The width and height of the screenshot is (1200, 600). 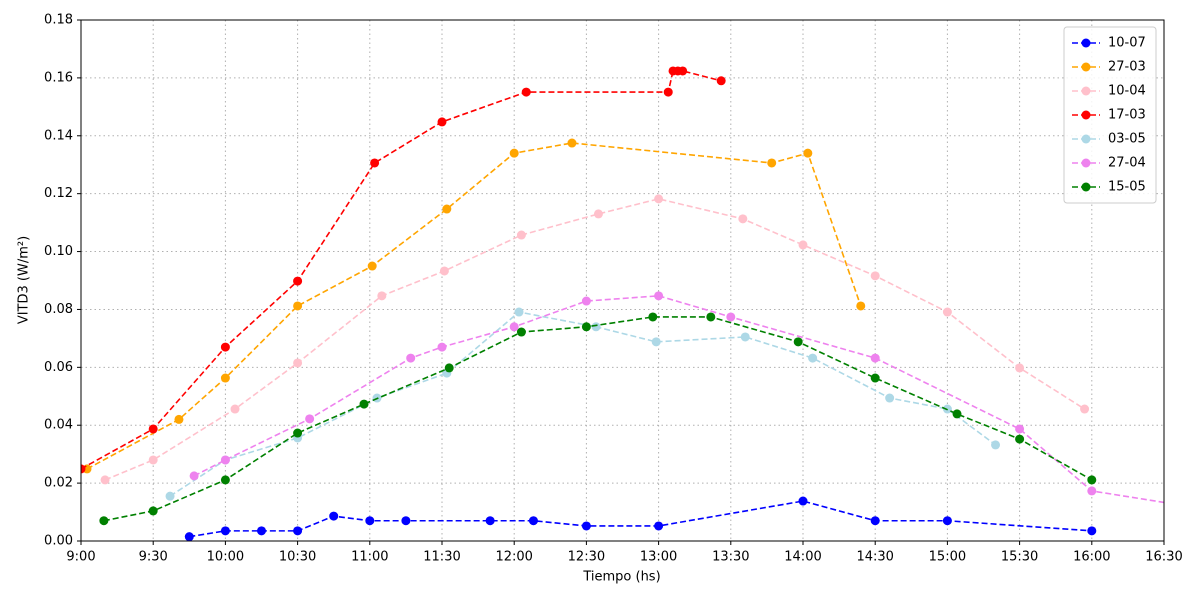 I want to click on y-tick-label: 0.12, so click(x=58, y=193).